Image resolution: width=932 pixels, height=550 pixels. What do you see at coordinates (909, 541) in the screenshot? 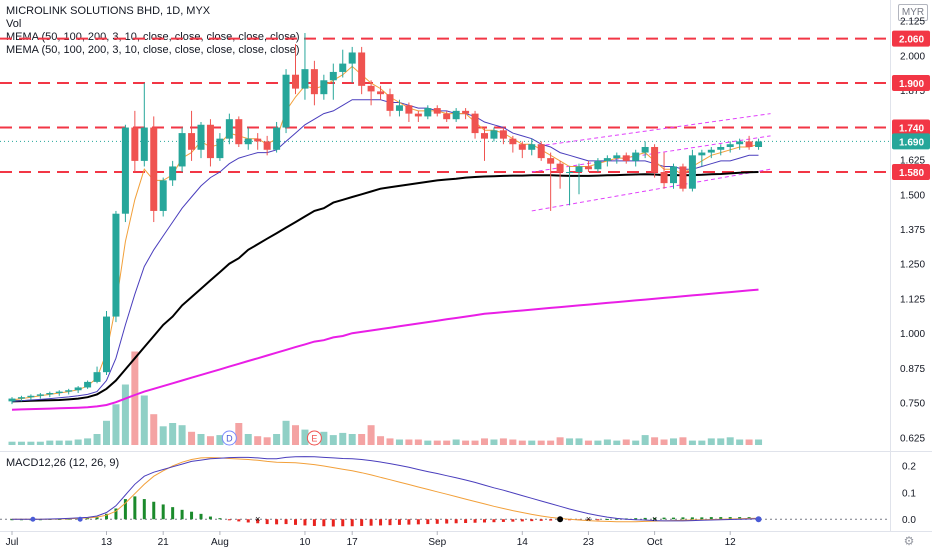
I see `gear-icon: ⚙` at bounding box center [909, 541].